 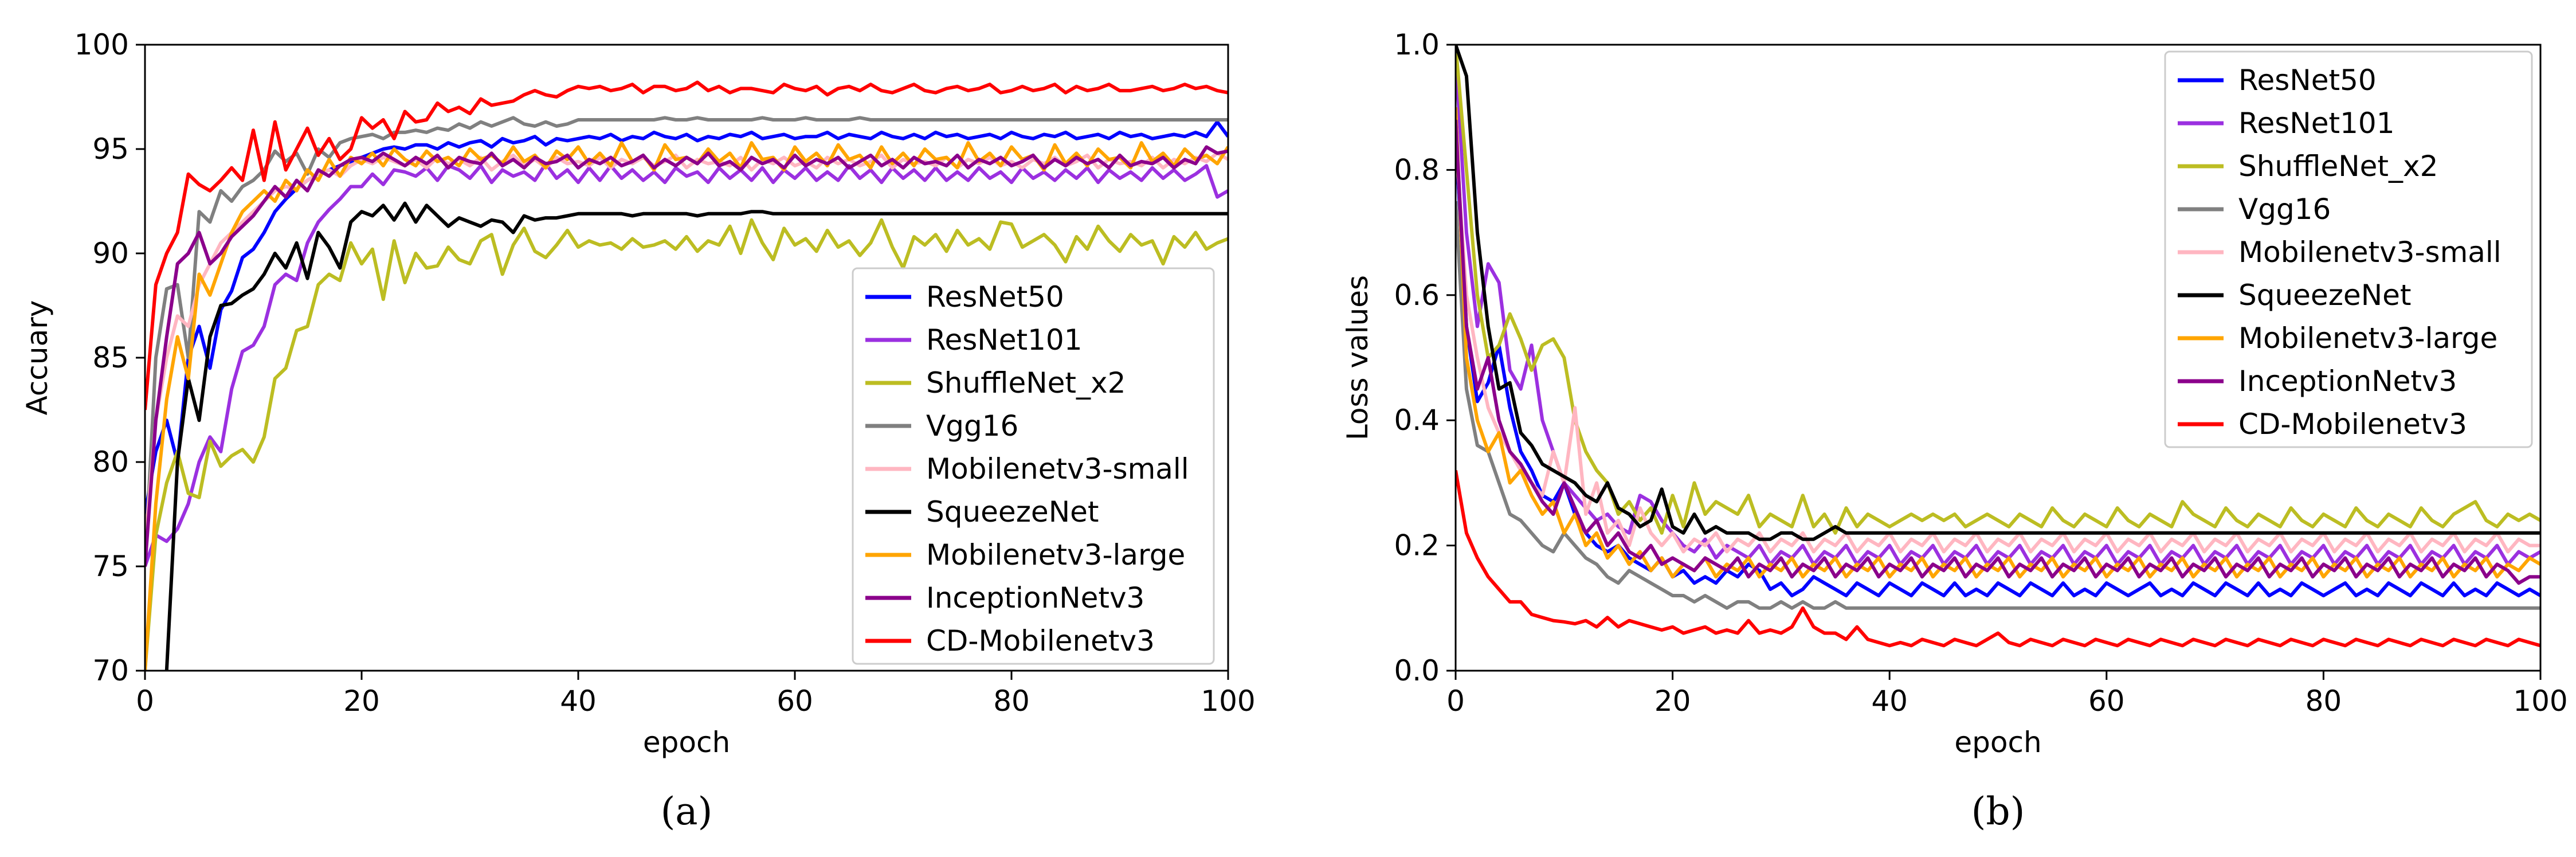 I want to click on y-axis-label: Loss values, so click(x=1357, y=357).